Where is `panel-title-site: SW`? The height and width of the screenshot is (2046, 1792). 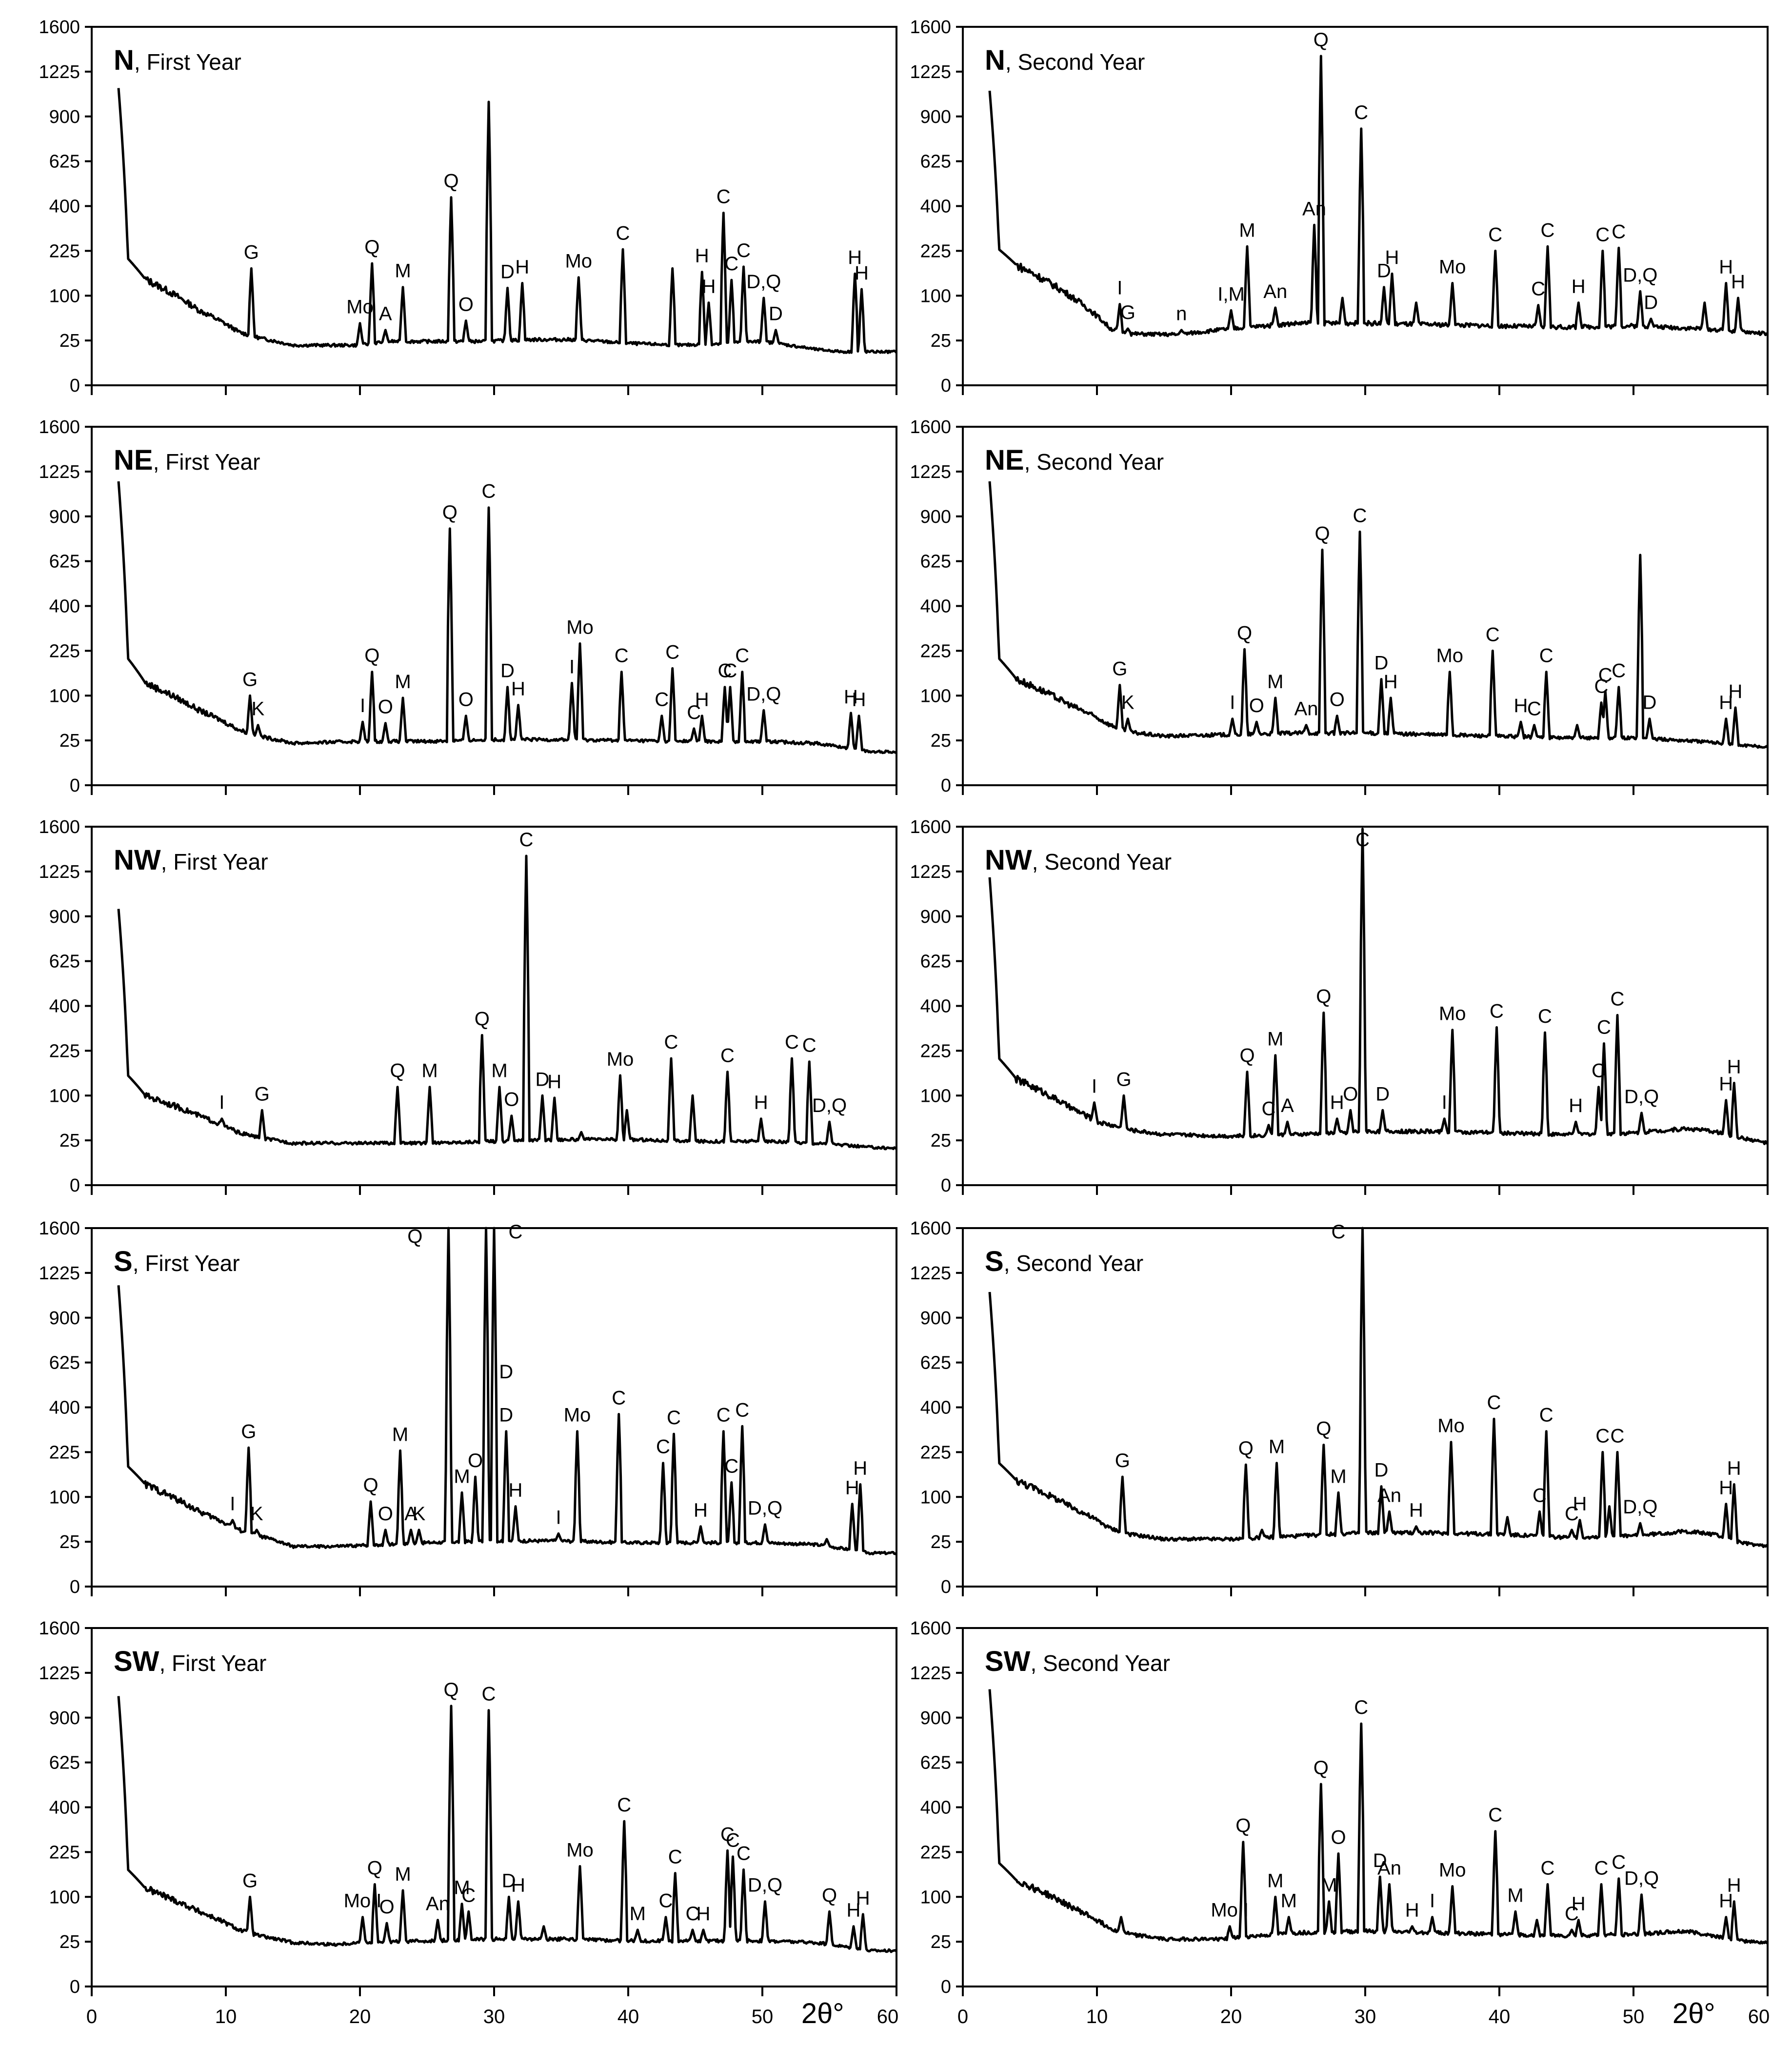
panel-title-site: SW is located at coordinates (136, 1661).